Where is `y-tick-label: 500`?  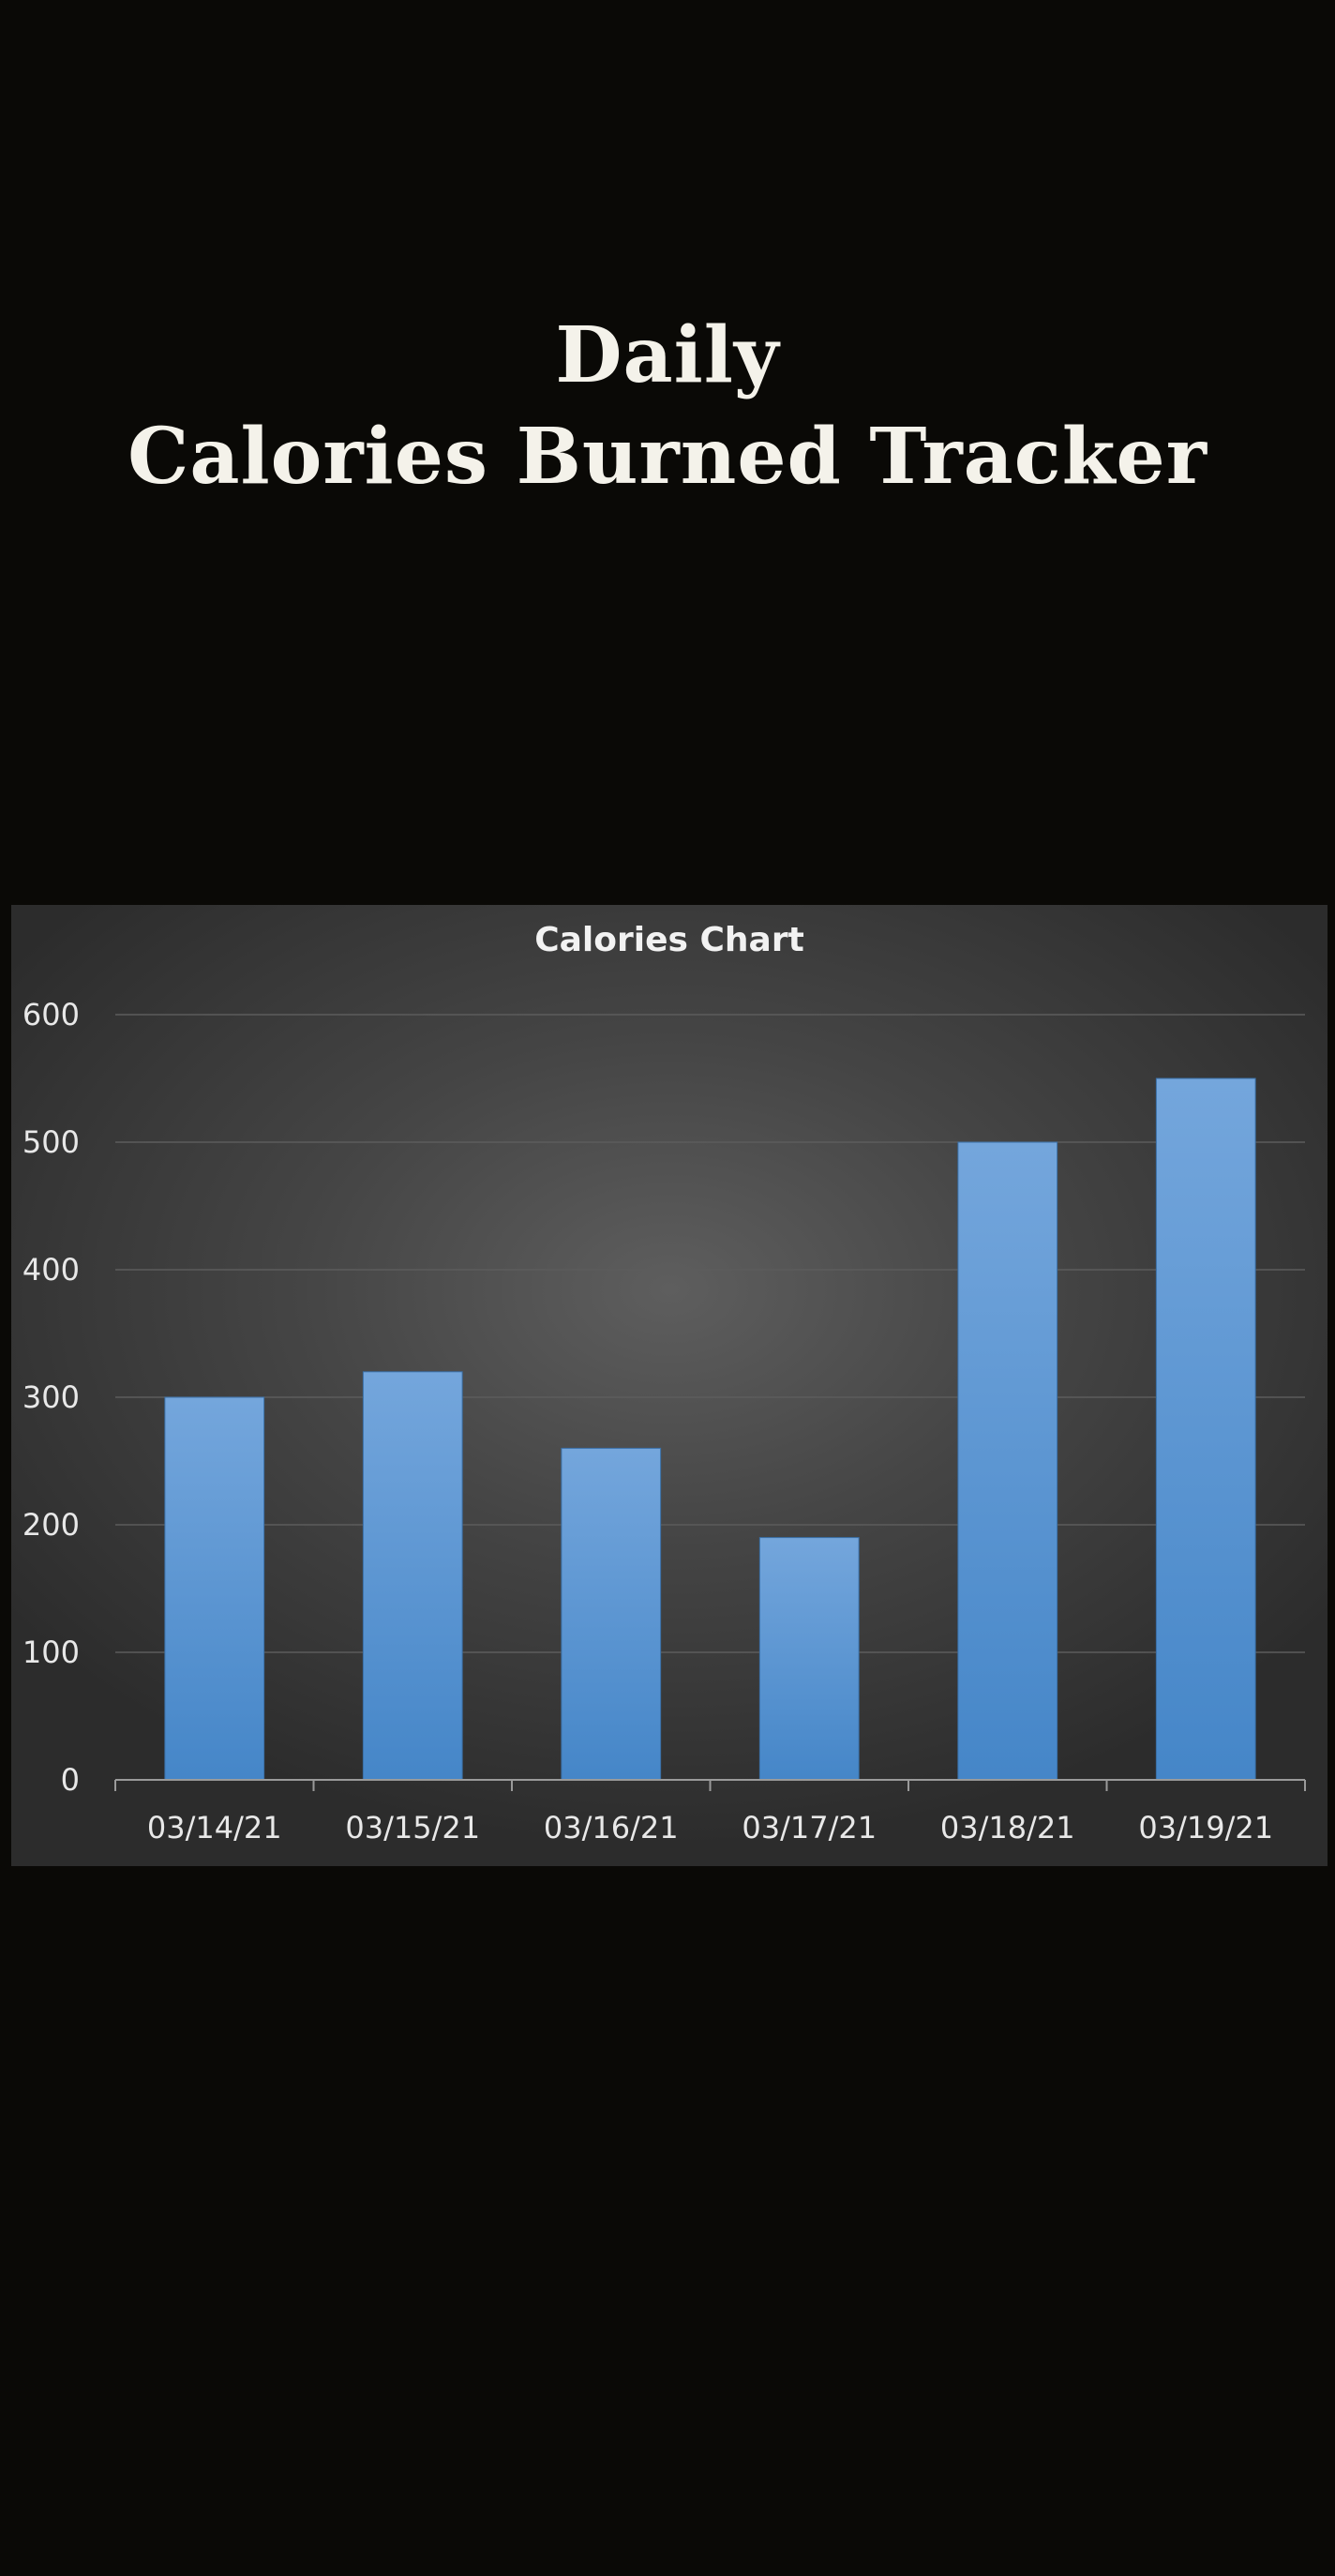
y-tick-label: 500 is located at coordinates (51, 1142).